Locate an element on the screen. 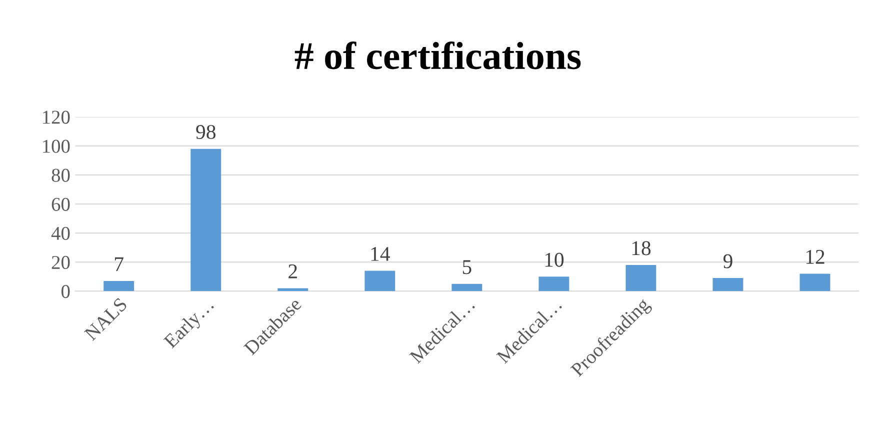  data-label: 2 is located at coordinates (292, 271).